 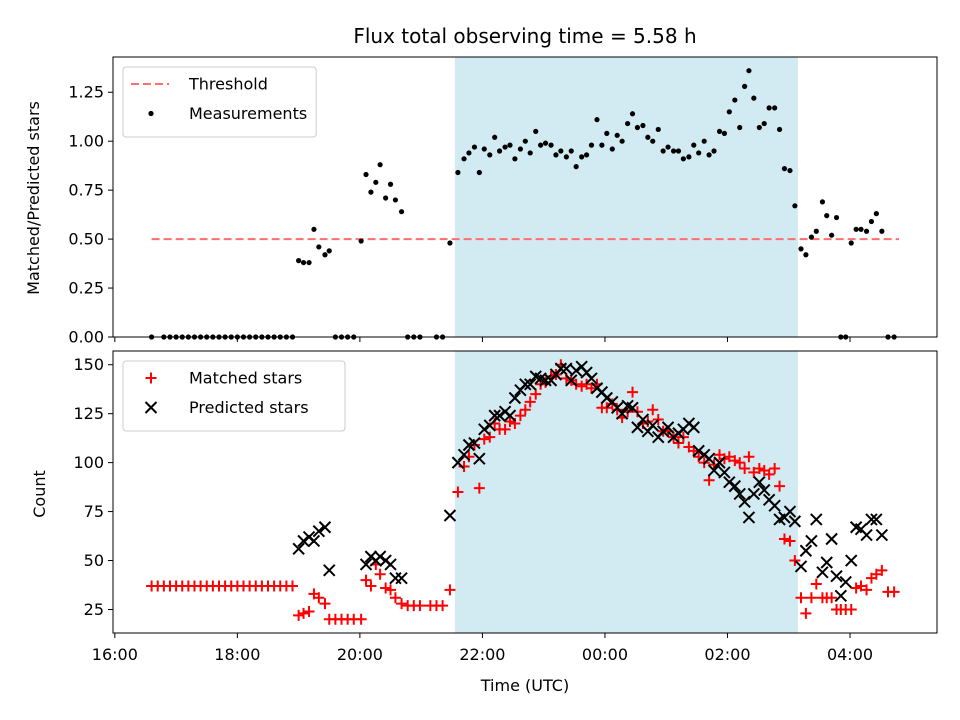 I want to click on legend-box, so click(x=234, y=396).